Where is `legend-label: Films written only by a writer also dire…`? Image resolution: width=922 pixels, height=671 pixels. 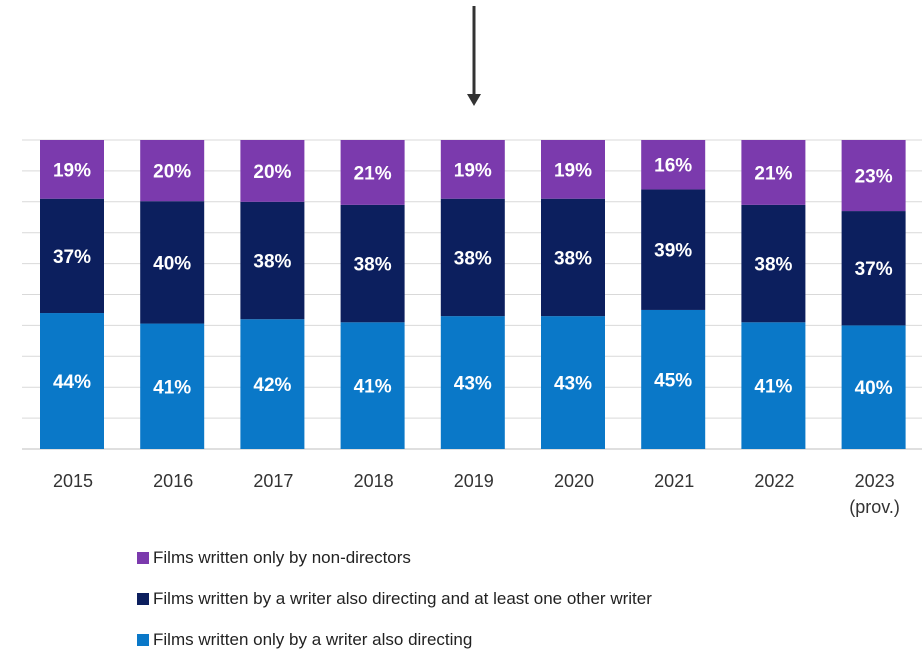 legend-label: Films written only by a writer also dire… is located at coordinates (313, 639).